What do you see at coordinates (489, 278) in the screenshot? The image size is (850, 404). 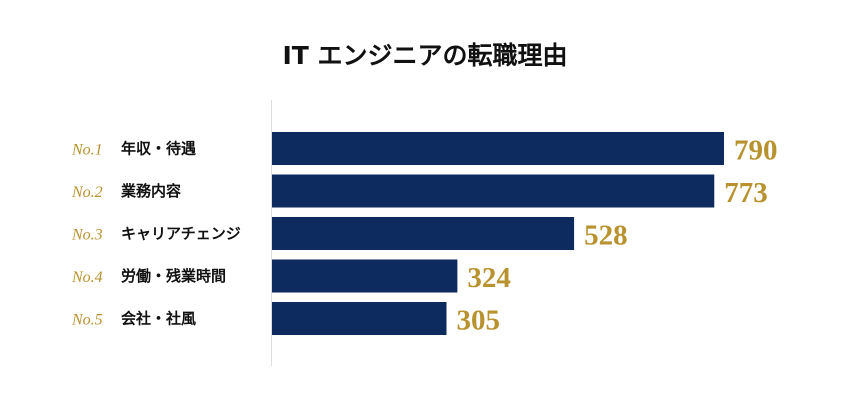 I see `value-label: 324` at bounding box center [489, 278].